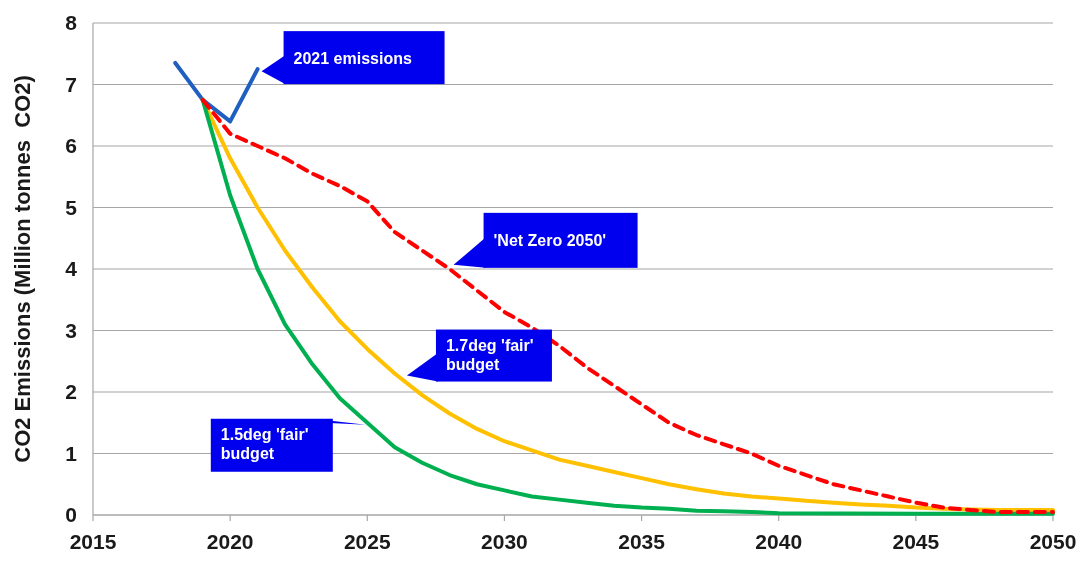 This screenshot has width=1084, height=563. Describe the element at coordinates (71, 207) in the screenshot. I see `y-tick-label: 5` at that location.